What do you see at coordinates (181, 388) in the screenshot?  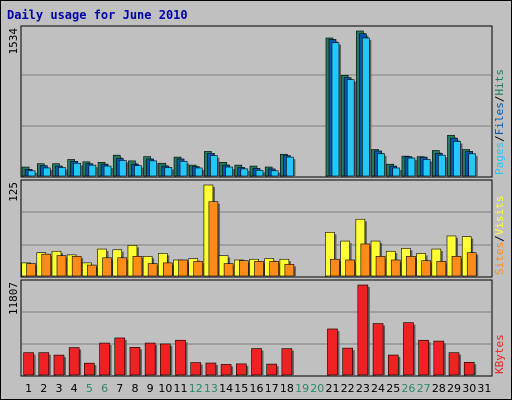 I see `day-label-11: 11` at bounding box center [181, 388].